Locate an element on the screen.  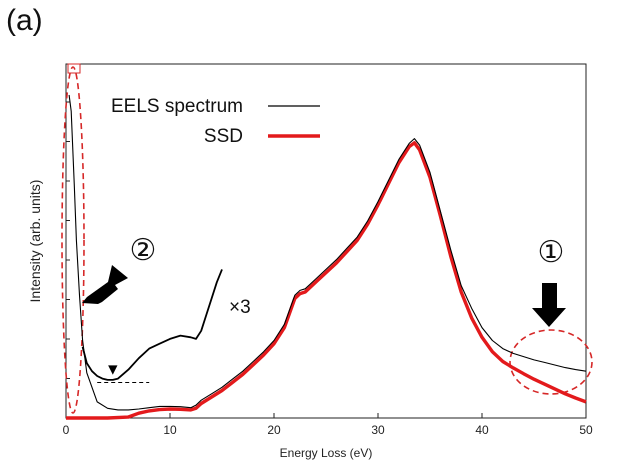
x-tick-label: 40 is located at coordinates (482, 430).